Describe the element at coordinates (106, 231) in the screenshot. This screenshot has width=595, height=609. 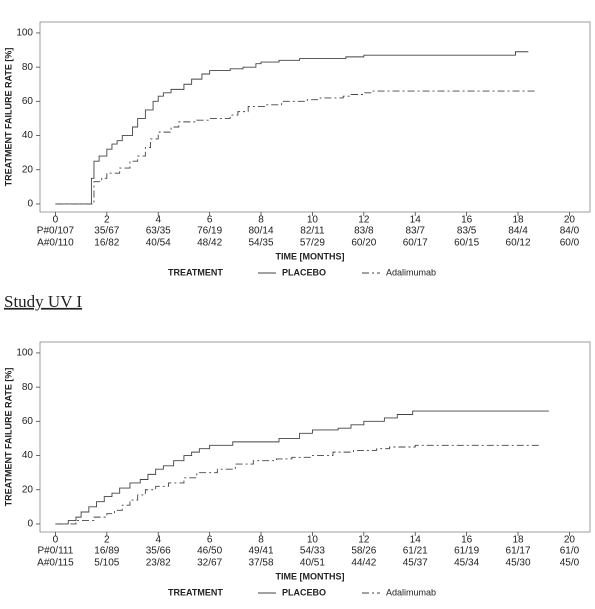
I see `risk-count: 35/67` at that location.